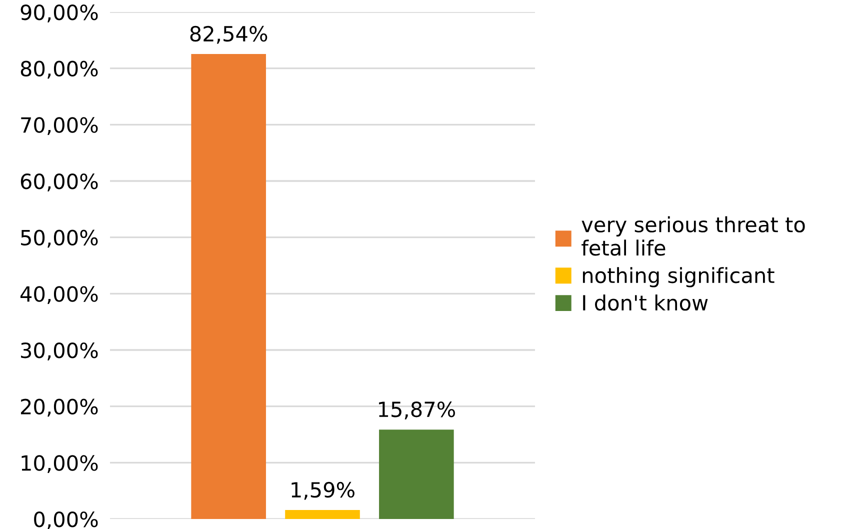 The image size is (843, 529). I want to click on y-tick-label: 0,00%, so click(66, 520).